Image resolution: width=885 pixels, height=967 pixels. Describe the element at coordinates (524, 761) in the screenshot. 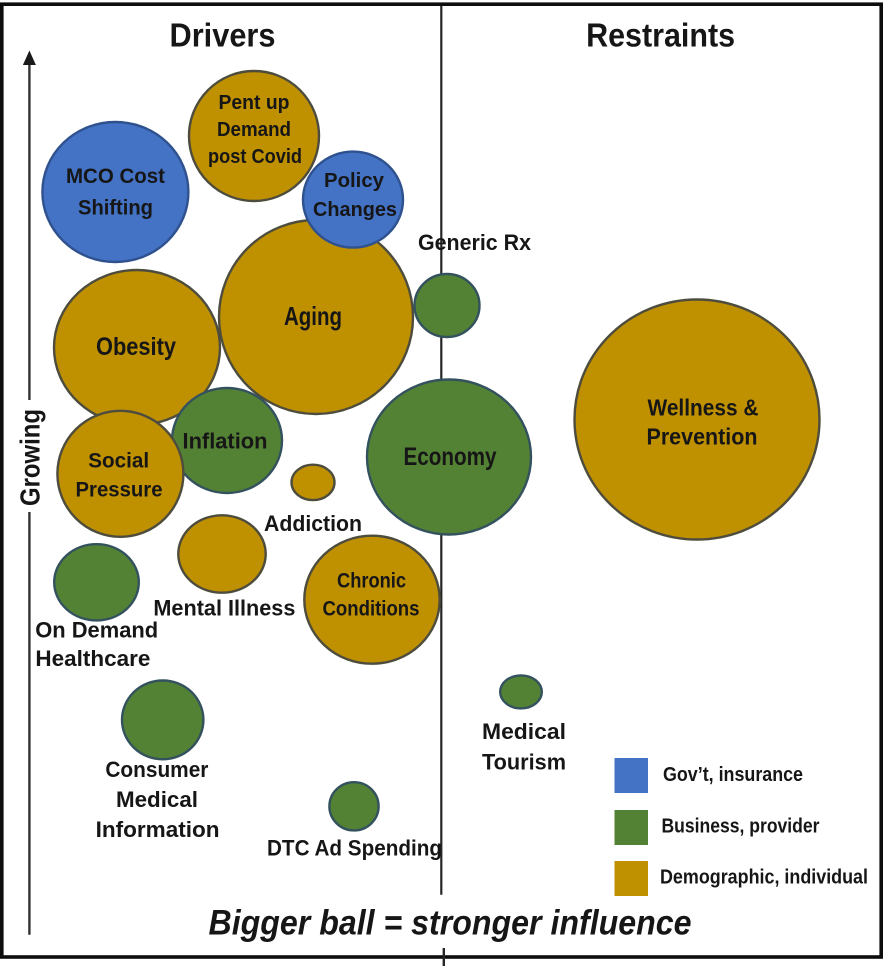

I see `svg-text: Tourism` at that location.